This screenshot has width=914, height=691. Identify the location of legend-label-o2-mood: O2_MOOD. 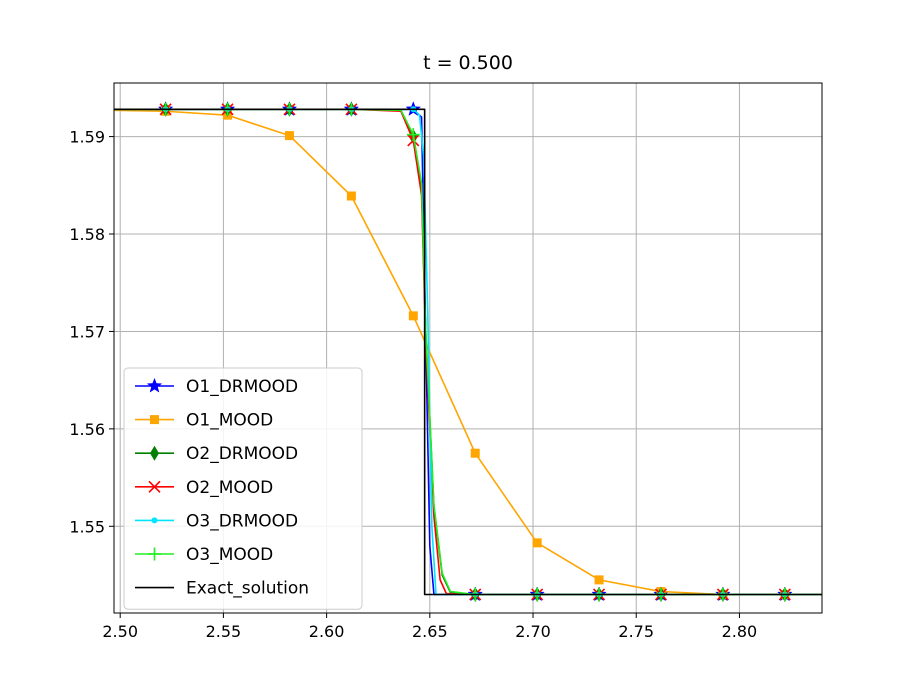
(229, 488).